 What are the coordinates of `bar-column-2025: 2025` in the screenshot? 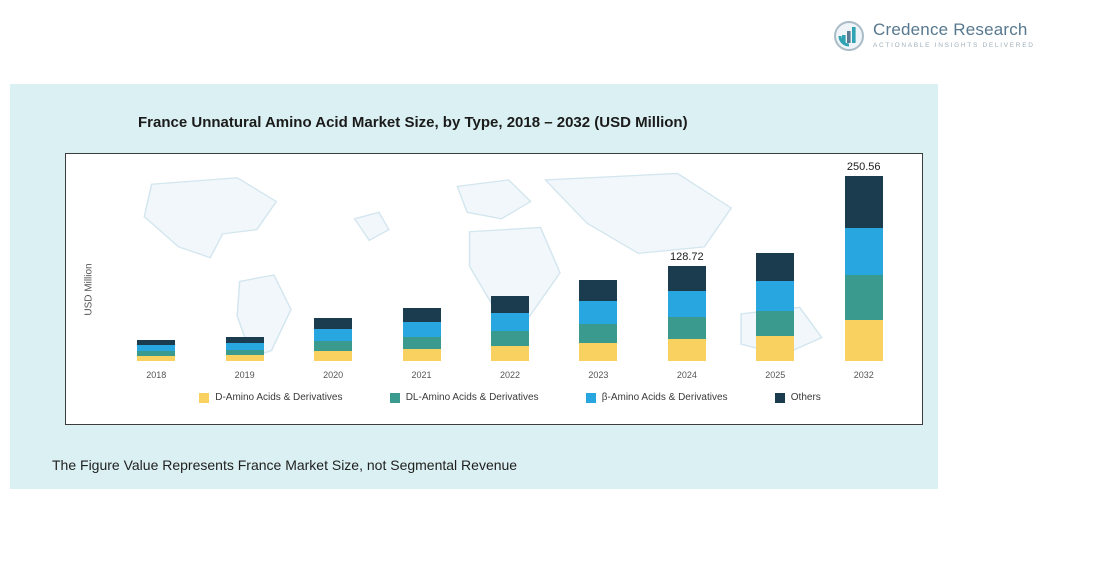 It's located at (775, 270).